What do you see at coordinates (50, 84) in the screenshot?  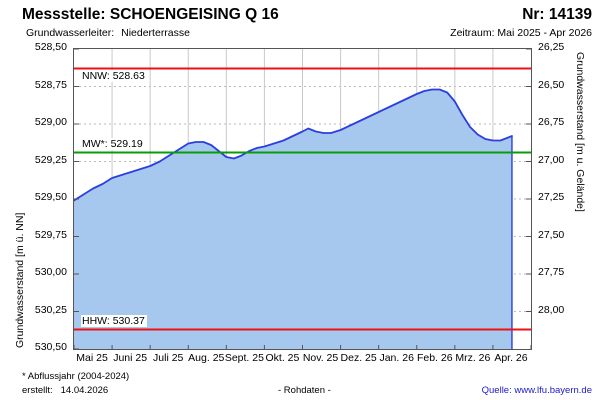 I see `y-axis-left-tick-label: 528,75` at bounding box center [50, 84].